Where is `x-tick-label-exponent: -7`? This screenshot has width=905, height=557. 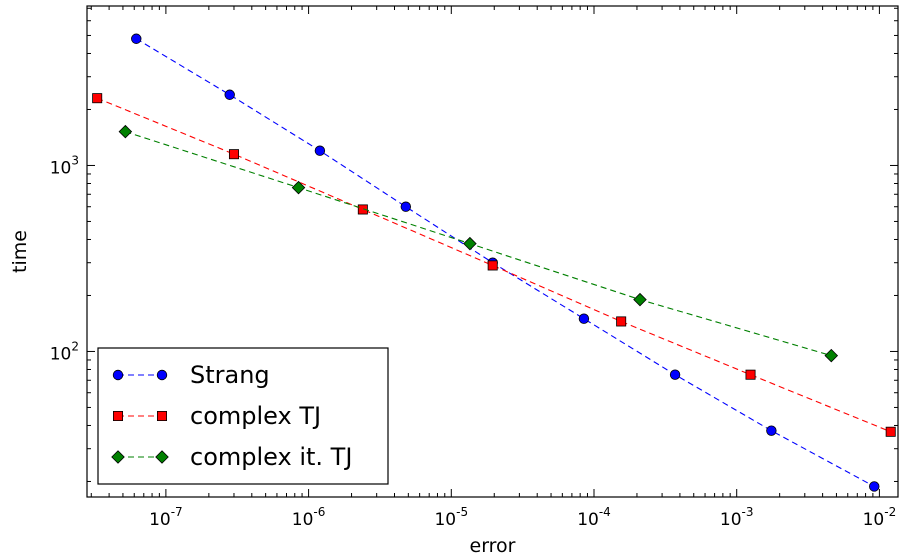 x-tick-label-exponent: -7 is located at coordinates (177, 512).